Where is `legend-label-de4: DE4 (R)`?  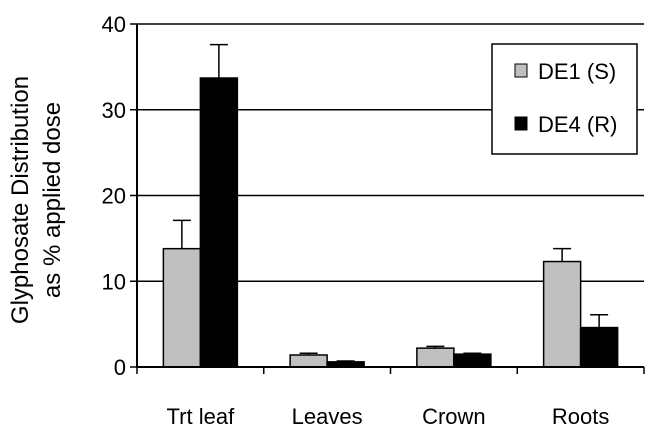 legend-label-de4: DE4 (R) is located at coordinates (577, 124).